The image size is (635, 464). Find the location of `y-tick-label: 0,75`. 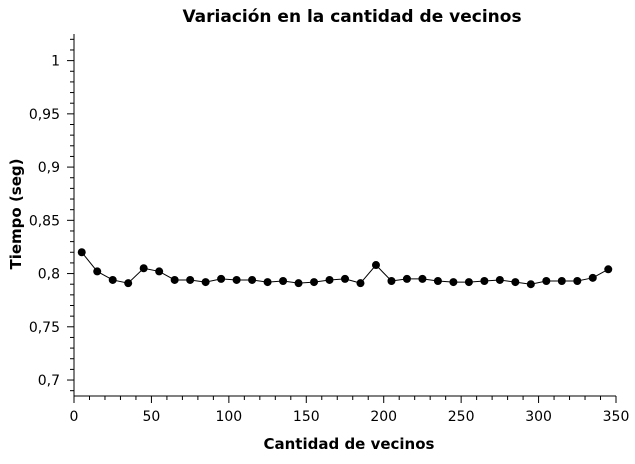

y-tick-label: 0,75 is located at coordinates (44, 328).